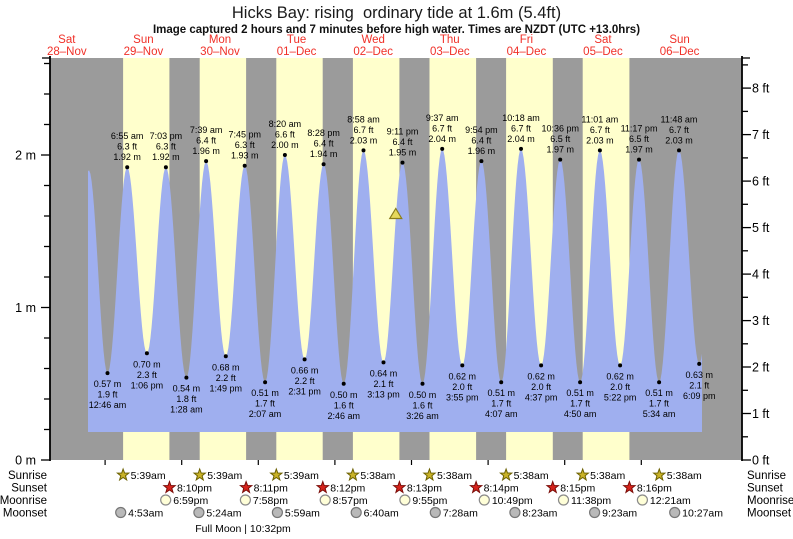 This screenshot has height=539, width=793. What do you see at coordinates (603, 52) in the screenshot?
I see `day-label-date: 05–Dec` at bounding box center [603, 52].